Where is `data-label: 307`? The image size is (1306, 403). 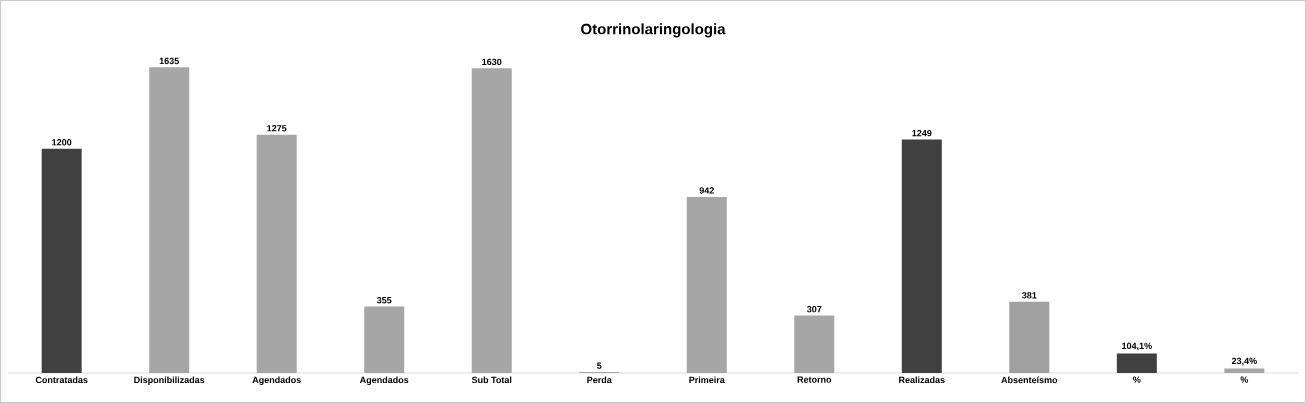 data-label: 307 is located at coordinates (814, 309).